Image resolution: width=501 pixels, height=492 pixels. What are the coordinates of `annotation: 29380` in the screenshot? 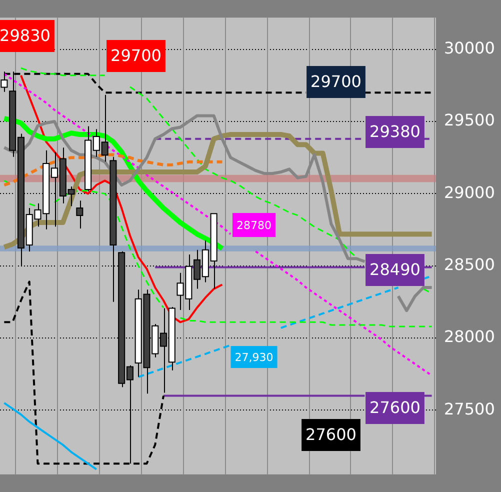 It's located at (395, 132).